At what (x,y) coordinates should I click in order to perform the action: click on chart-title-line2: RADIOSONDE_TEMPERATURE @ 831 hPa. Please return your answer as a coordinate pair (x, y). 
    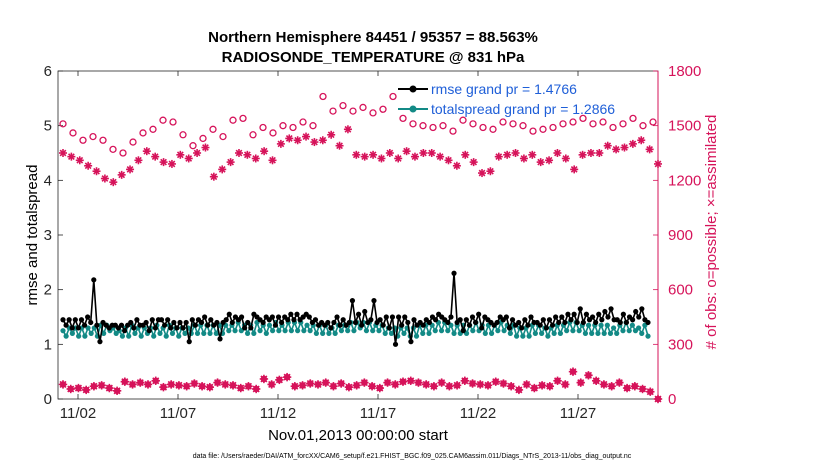
    Looking at the image, I should click on (373, 57).